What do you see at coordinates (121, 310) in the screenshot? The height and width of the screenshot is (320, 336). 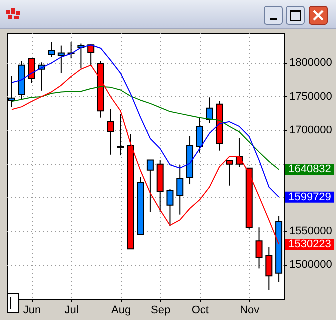 I see `x-tick-label: Aug` at bounding box center [121, 310].